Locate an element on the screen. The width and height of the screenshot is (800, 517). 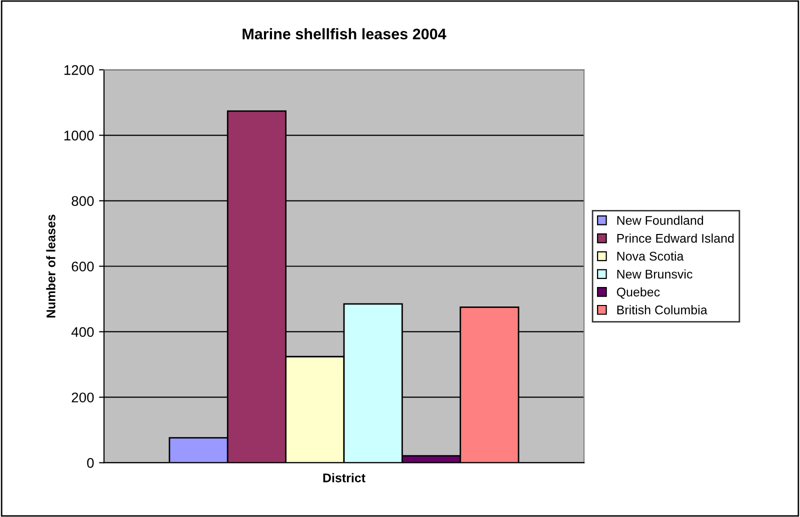
y-tick-label: 200 is located at coordinates (83, 397).